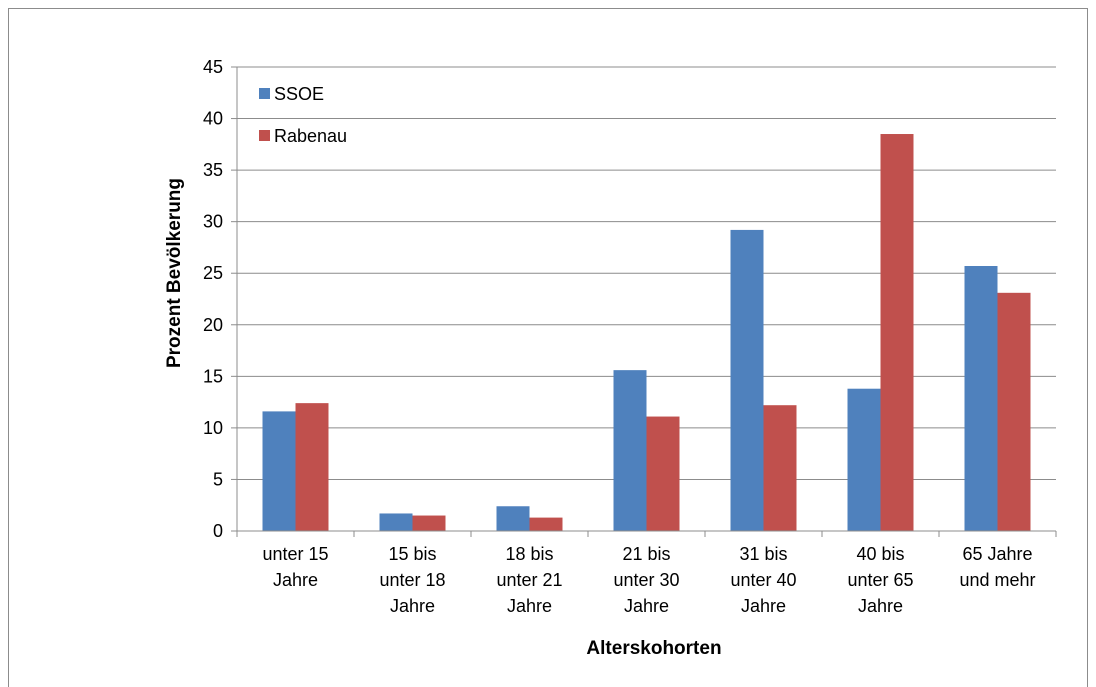 The image size is (1096, 687). I want to click on y-tick-label: 10, so click(213, 428).